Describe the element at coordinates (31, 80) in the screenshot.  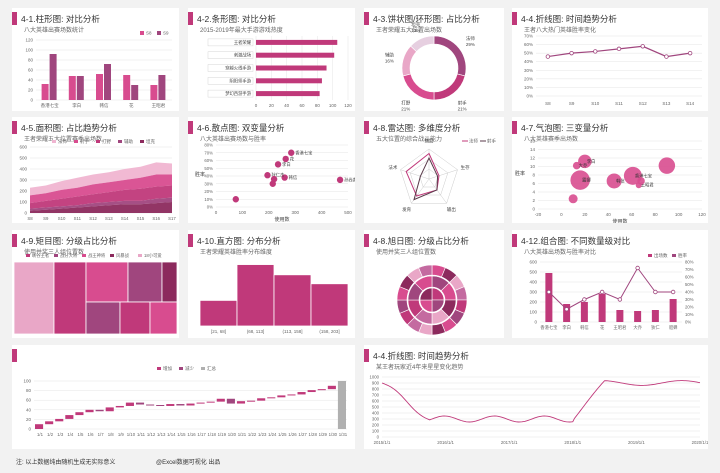
I see `y-tick-label: 40` at that location.